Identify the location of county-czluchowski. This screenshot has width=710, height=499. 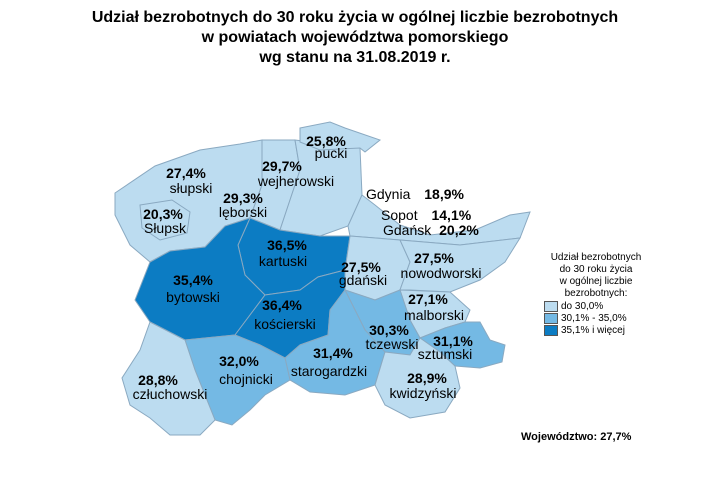
(168, 378).